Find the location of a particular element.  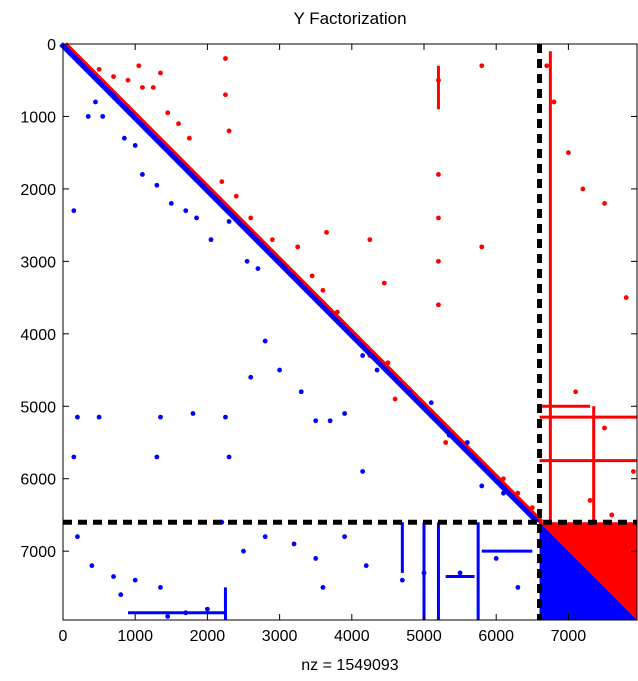

y-tick-label: 7000 is located at coordinates (38, 552).